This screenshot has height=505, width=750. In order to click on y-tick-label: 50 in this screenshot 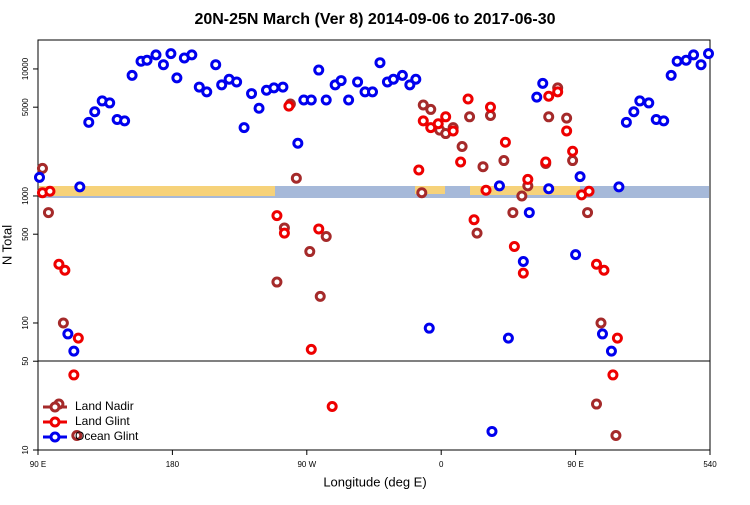, I will do `click(25, 360)`.